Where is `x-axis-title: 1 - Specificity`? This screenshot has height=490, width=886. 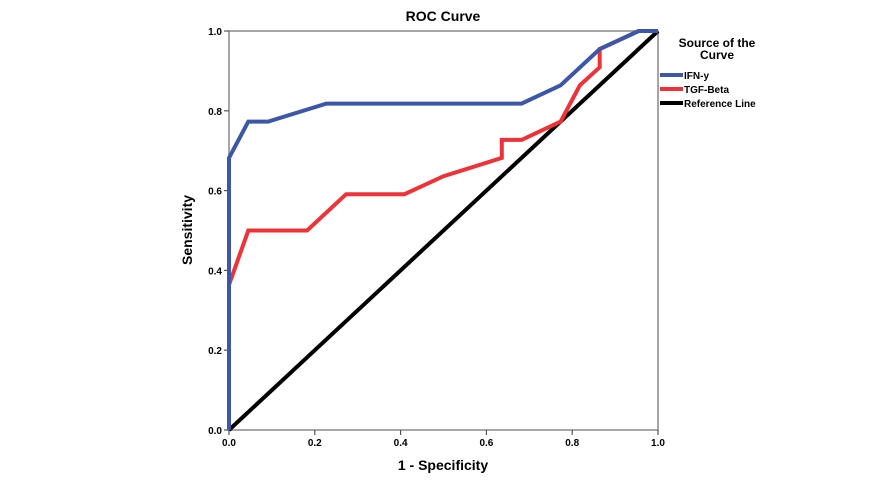
x-axis-title: 1 - Specificity is located at coordinates (443, 465).